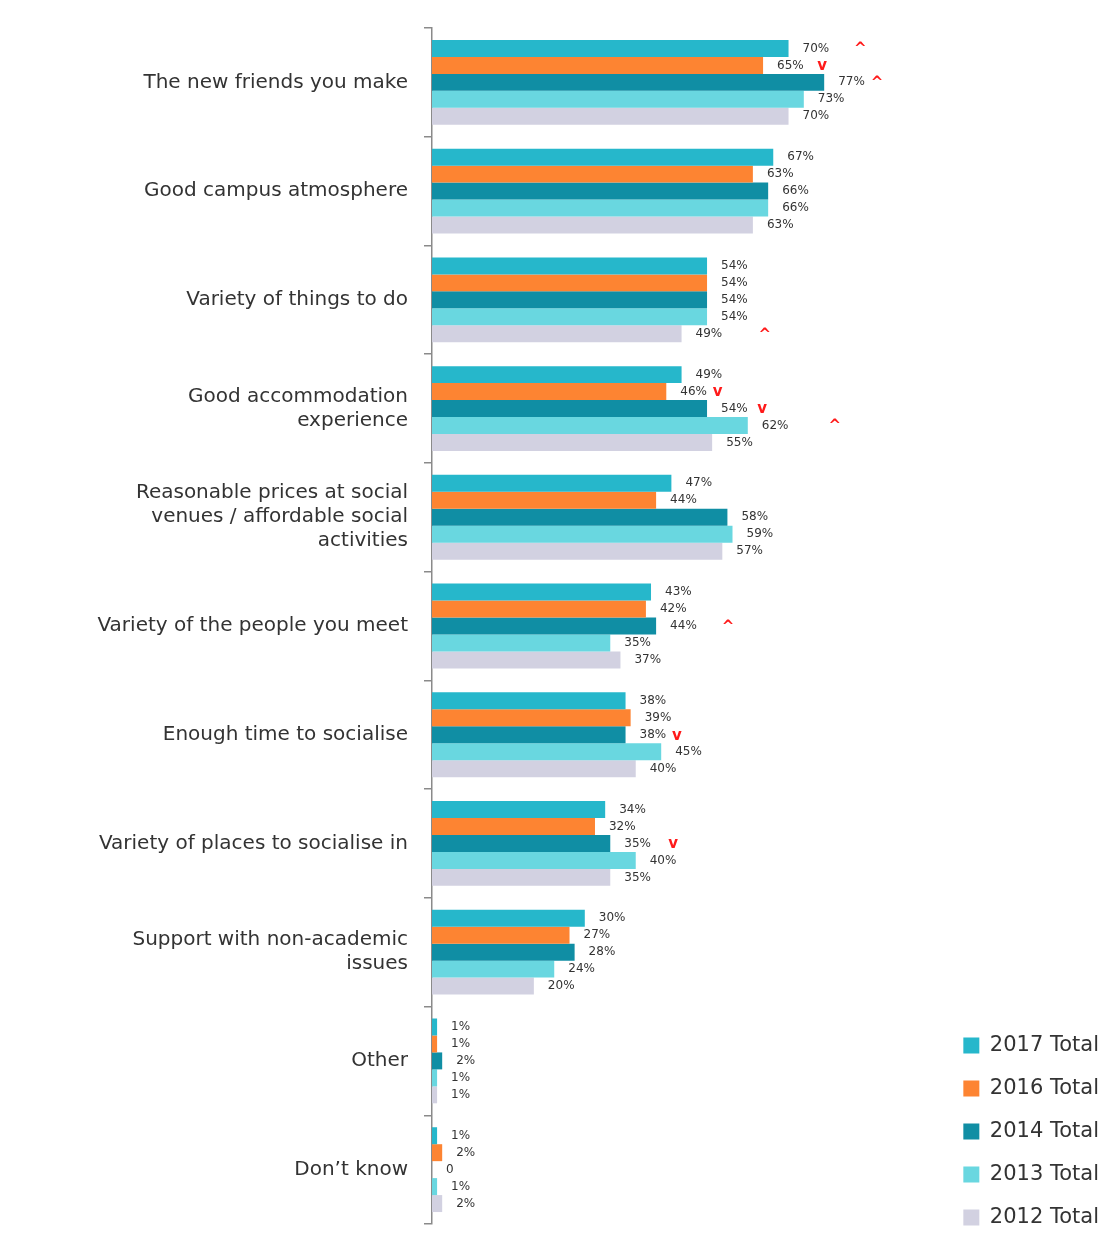  What do you see at coordinates (816, 115) in the screenshot?
I see `data-label: 70%` at bounding box center [816, 115].